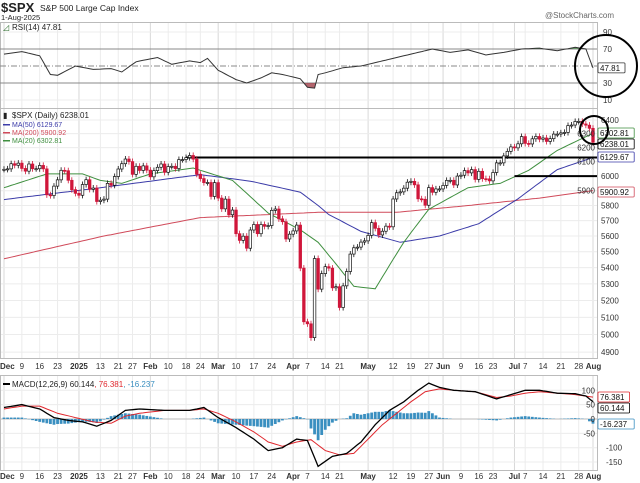 This screenshot has width=640, height=483. I want to click on price-axis-tick: 5100, so click(610, 317).